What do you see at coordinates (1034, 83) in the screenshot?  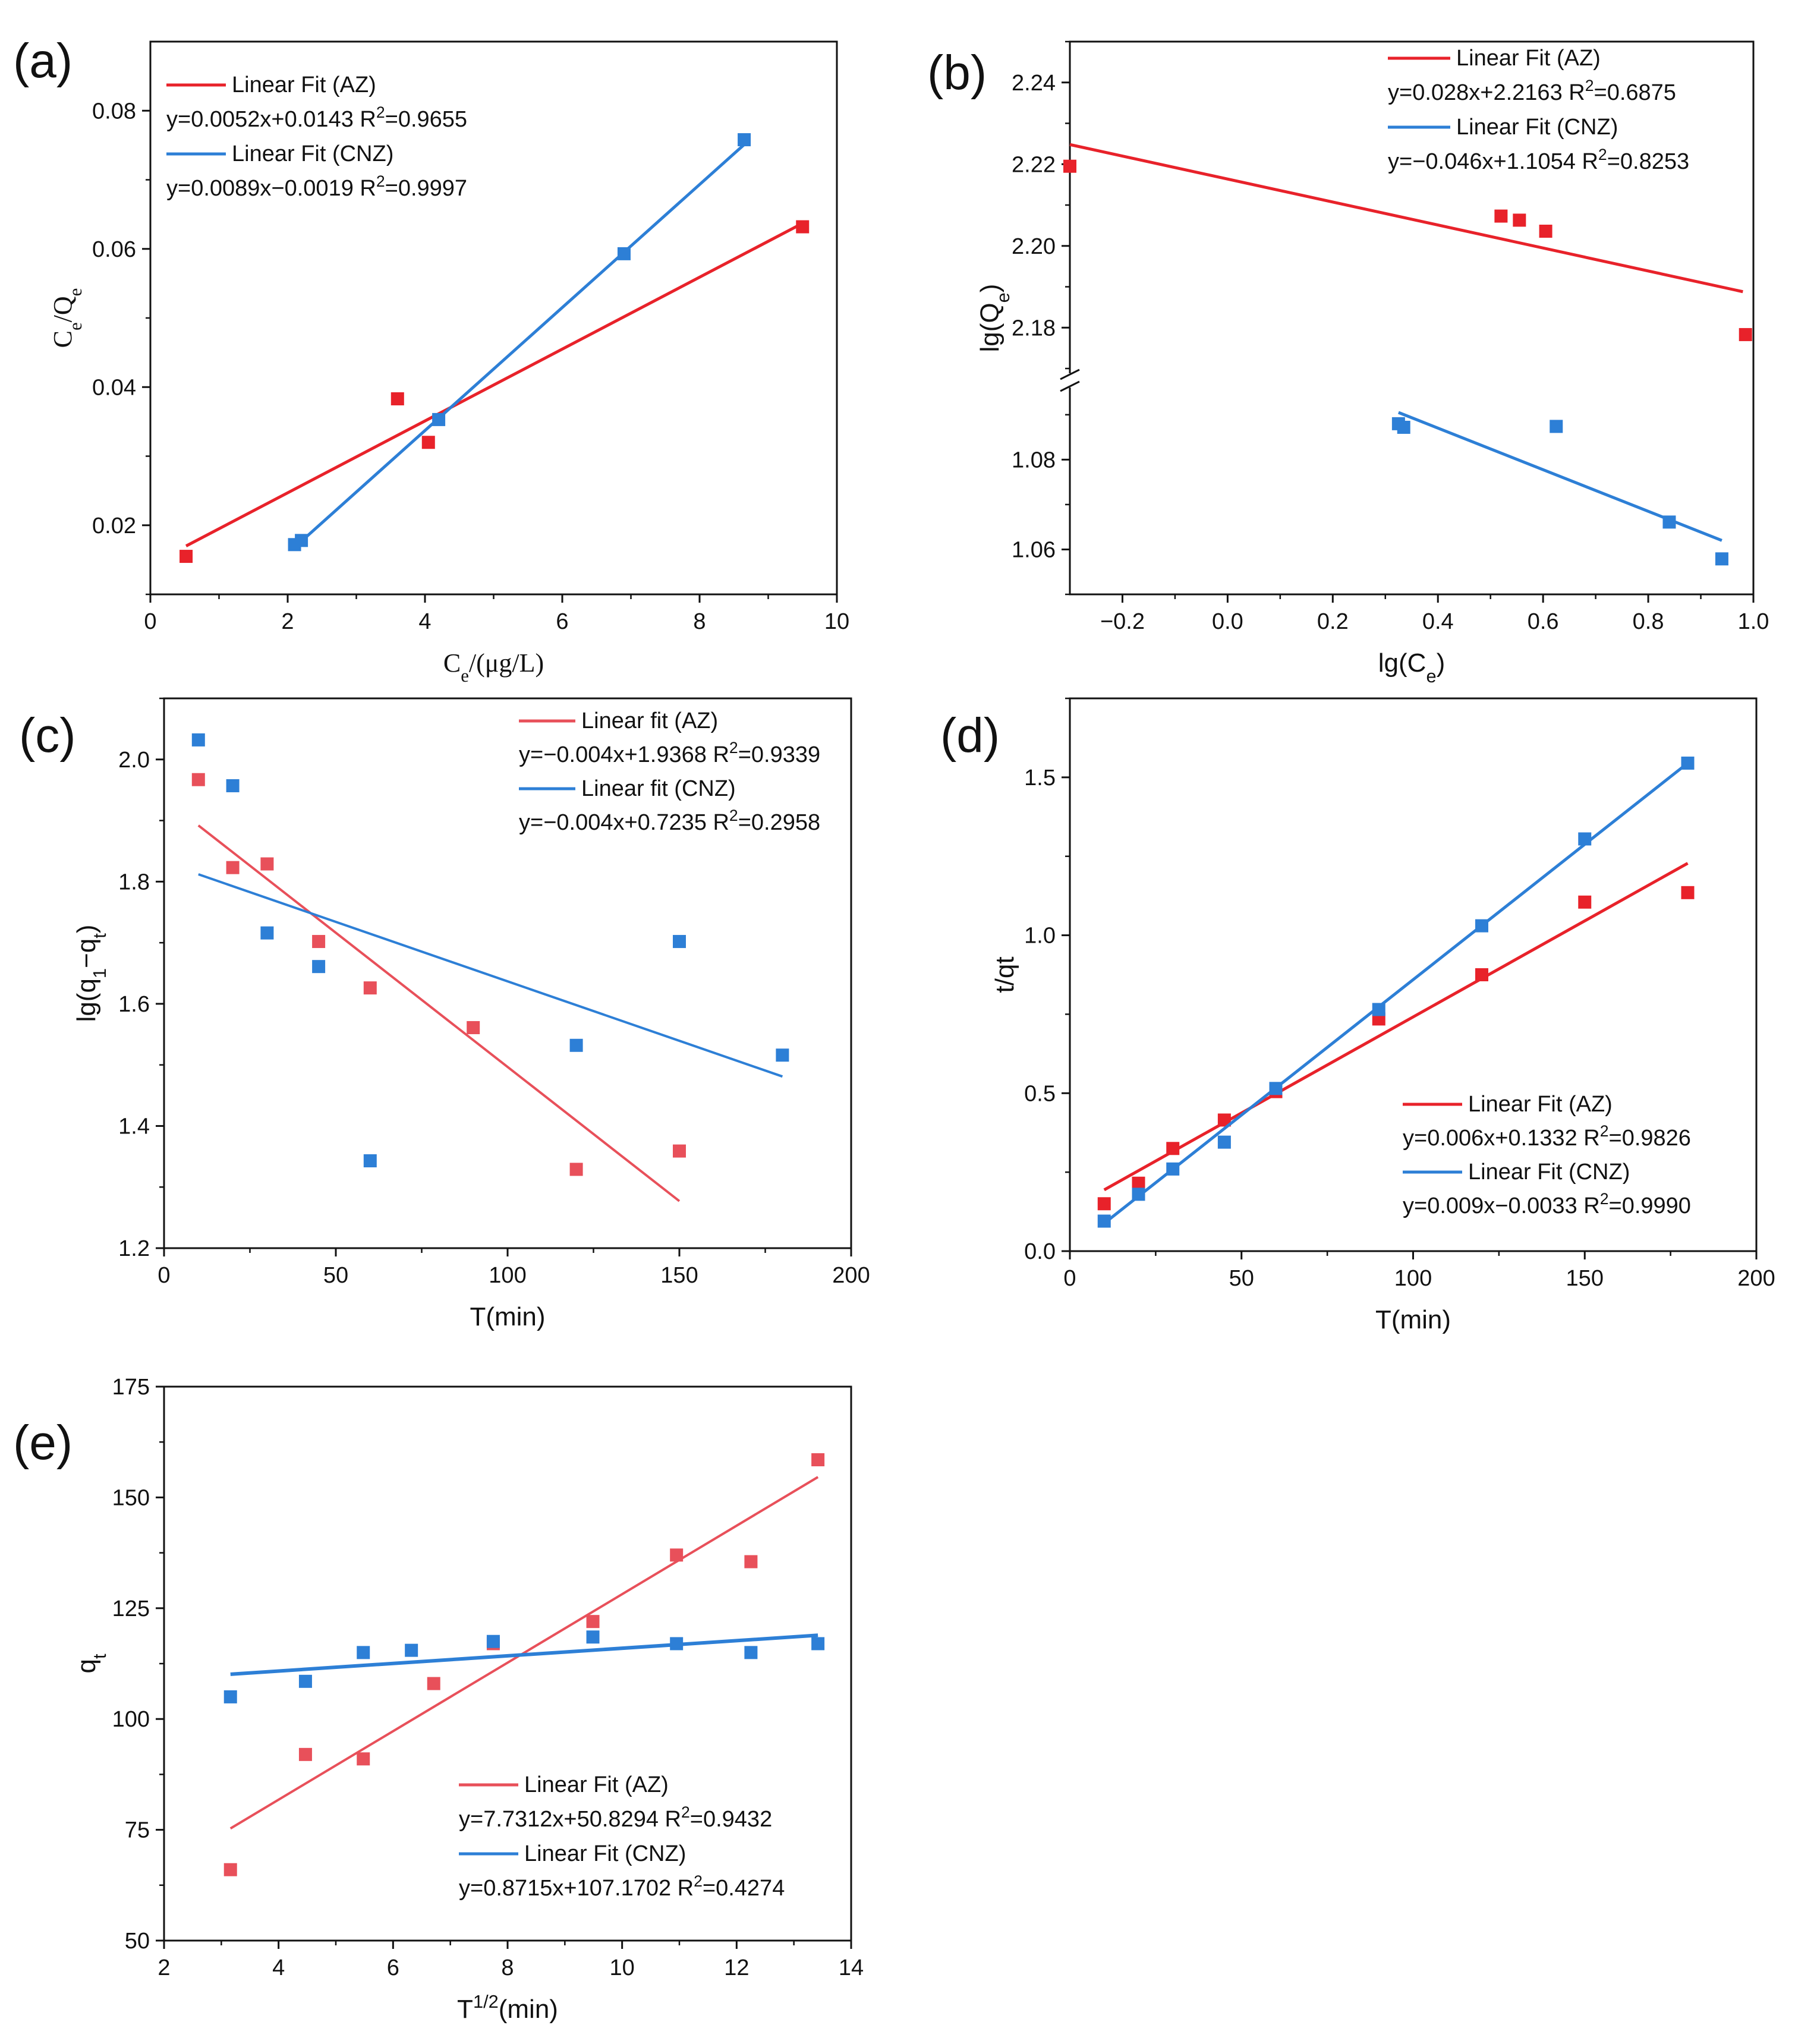 I see `y-tick-label: 2.24` at bounding box center [1034, 83].